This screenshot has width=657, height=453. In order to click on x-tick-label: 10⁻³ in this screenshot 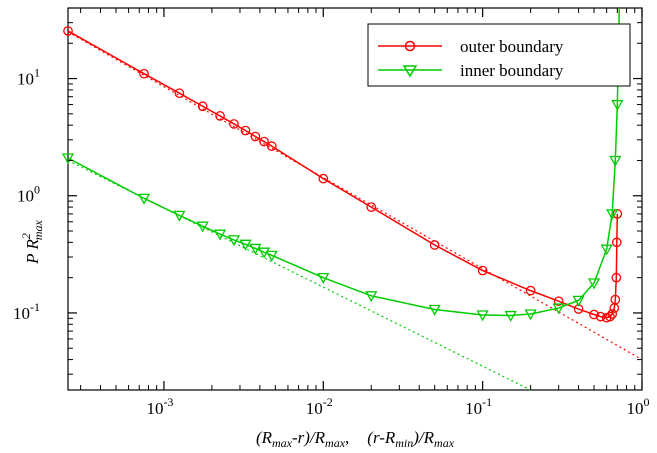, I will do `click(159, 406)`.